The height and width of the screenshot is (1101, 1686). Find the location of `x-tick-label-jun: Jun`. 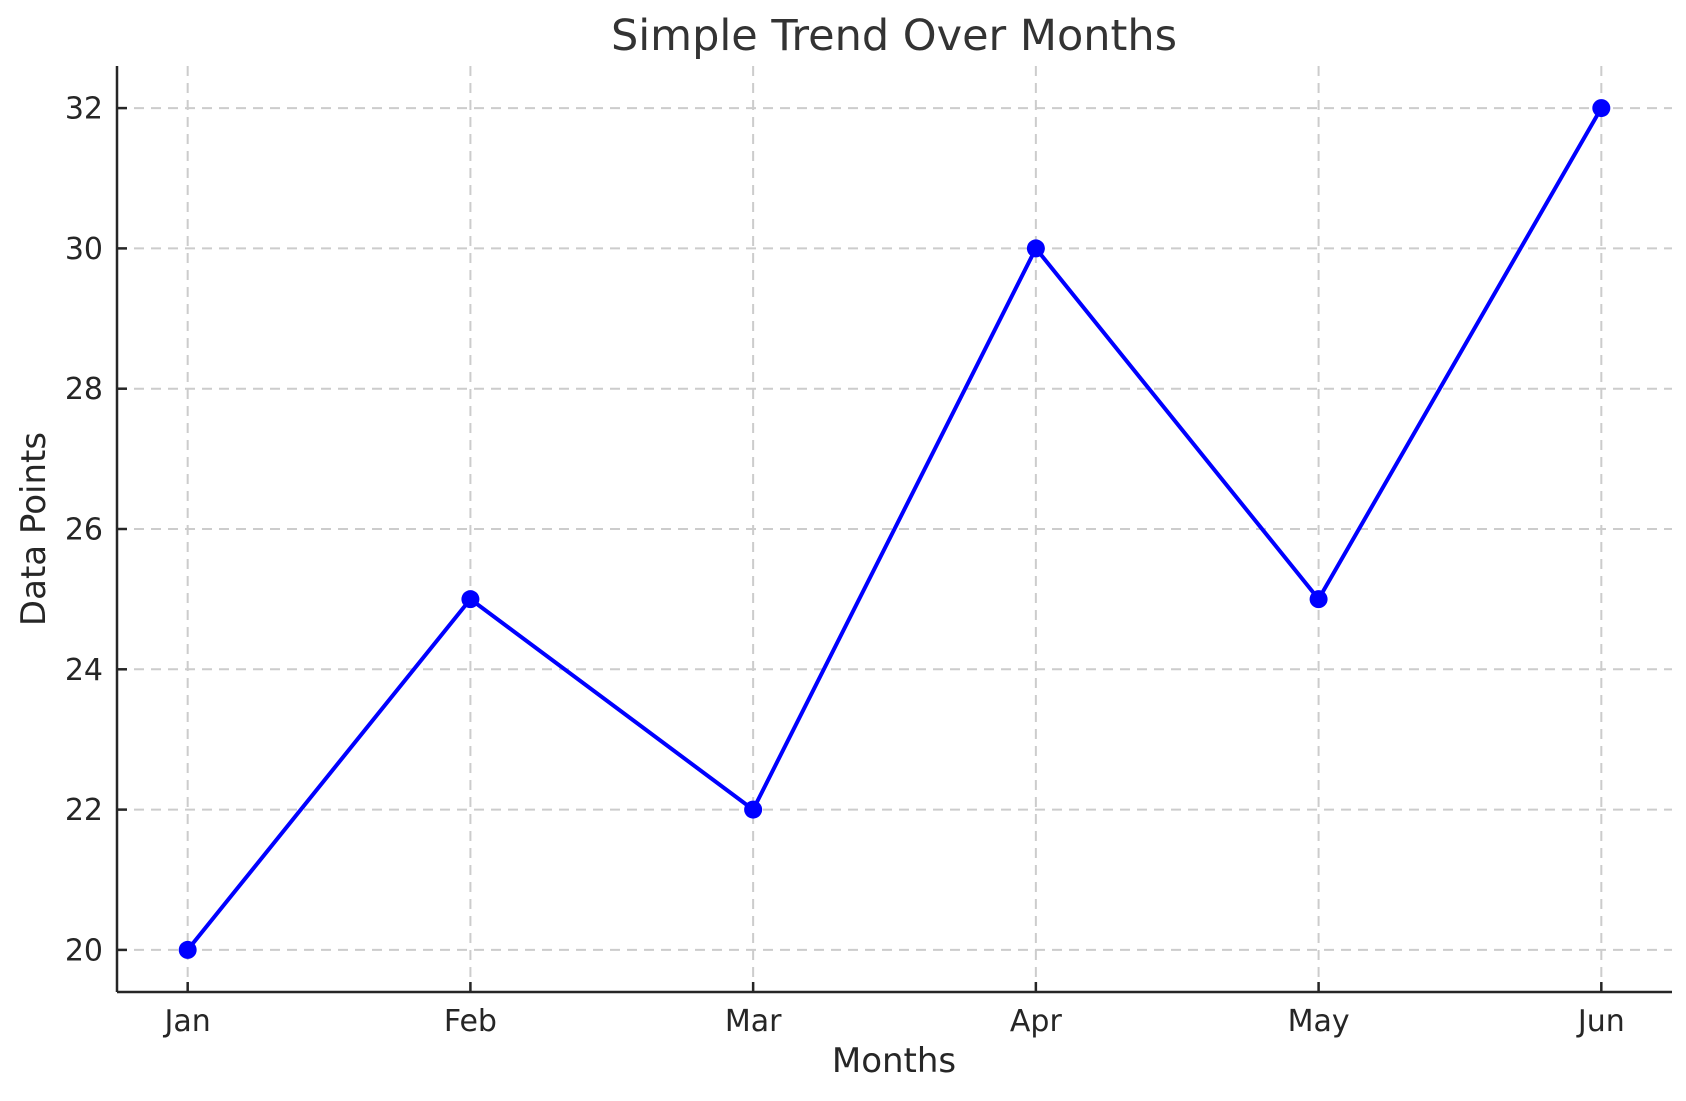

x-tick-label-jun: Jun is located at coordinates (1600, 1021).